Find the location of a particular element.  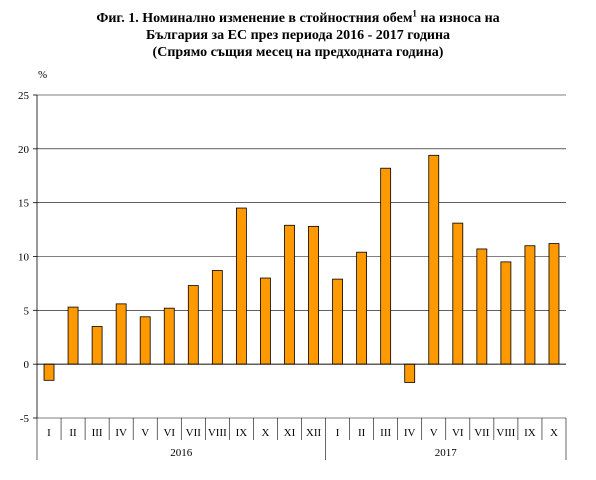

y-tick-label: 5 is located at coordinates (27, 311).